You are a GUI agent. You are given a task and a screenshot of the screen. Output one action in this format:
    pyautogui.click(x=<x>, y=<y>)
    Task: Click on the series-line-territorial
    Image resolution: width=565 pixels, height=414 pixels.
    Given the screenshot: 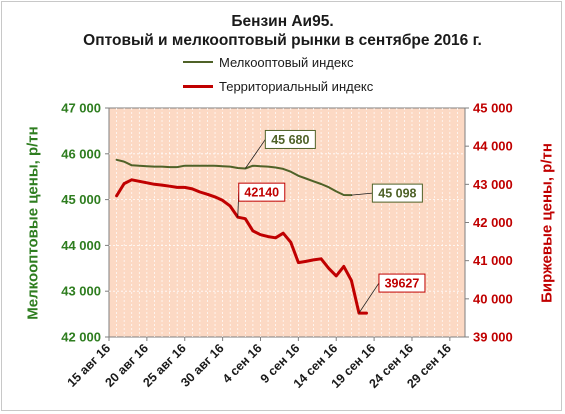 What is the action you would take?
    pyautogui.click(x=241, y=246)
    